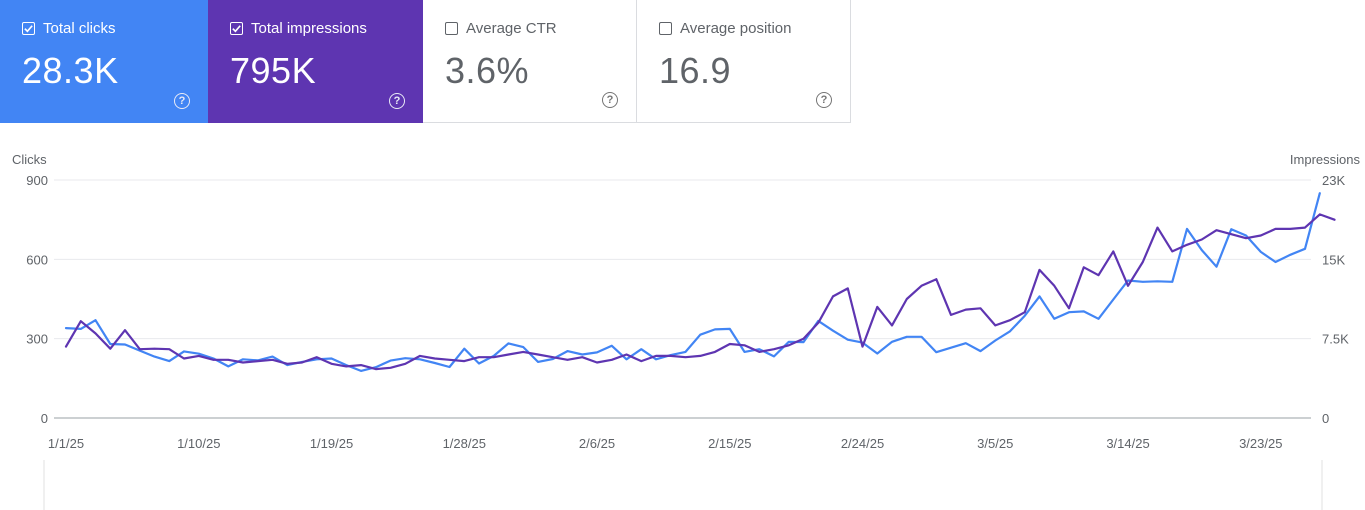 This screenshot has width=1365, height=510. I want to click on x-tick-label: 3/23/25, so click(1260, 443).